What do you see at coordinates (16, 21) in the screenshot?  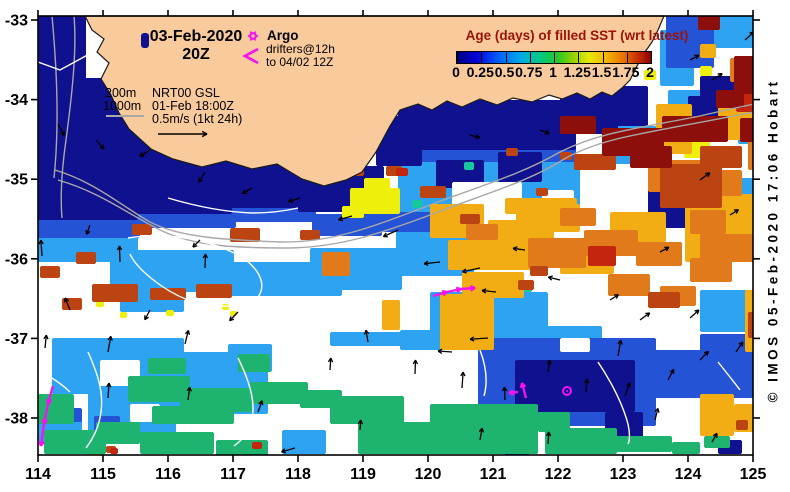 I see `y-axis-tick-label: -33` at bounding box center [16, 21].